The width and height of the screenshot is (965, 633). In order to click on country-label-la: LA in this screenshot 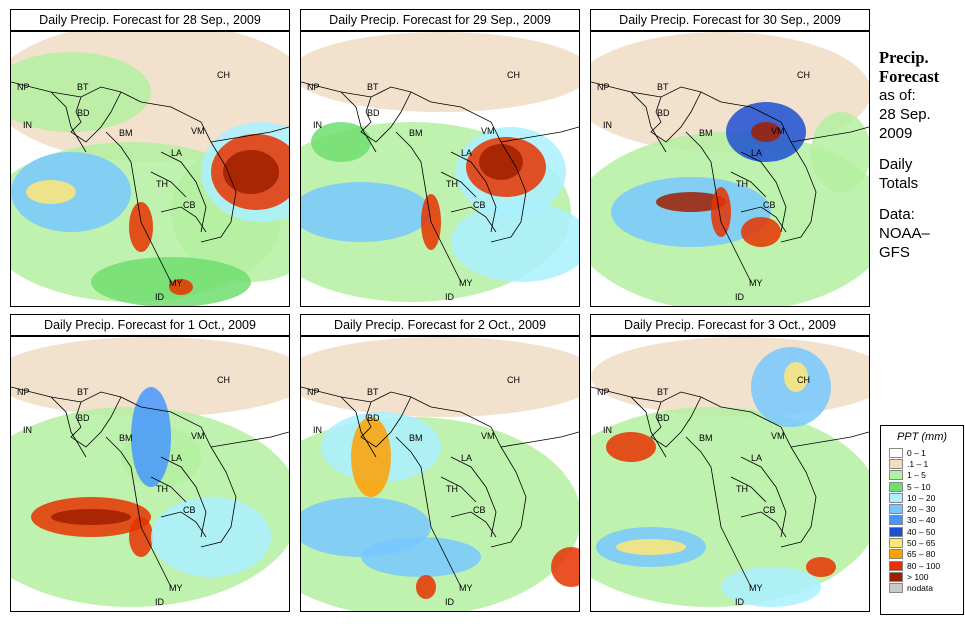, I will do `click(756, 458)`.